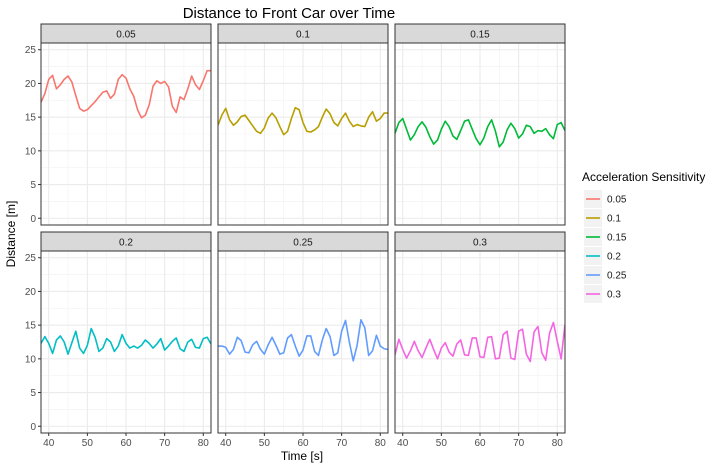 Image resolution: width=724 pixels, height=469 pixels. I want to click on facet-panel-0.25: 0.25 40 50 60 70 80, so click(303, 340).